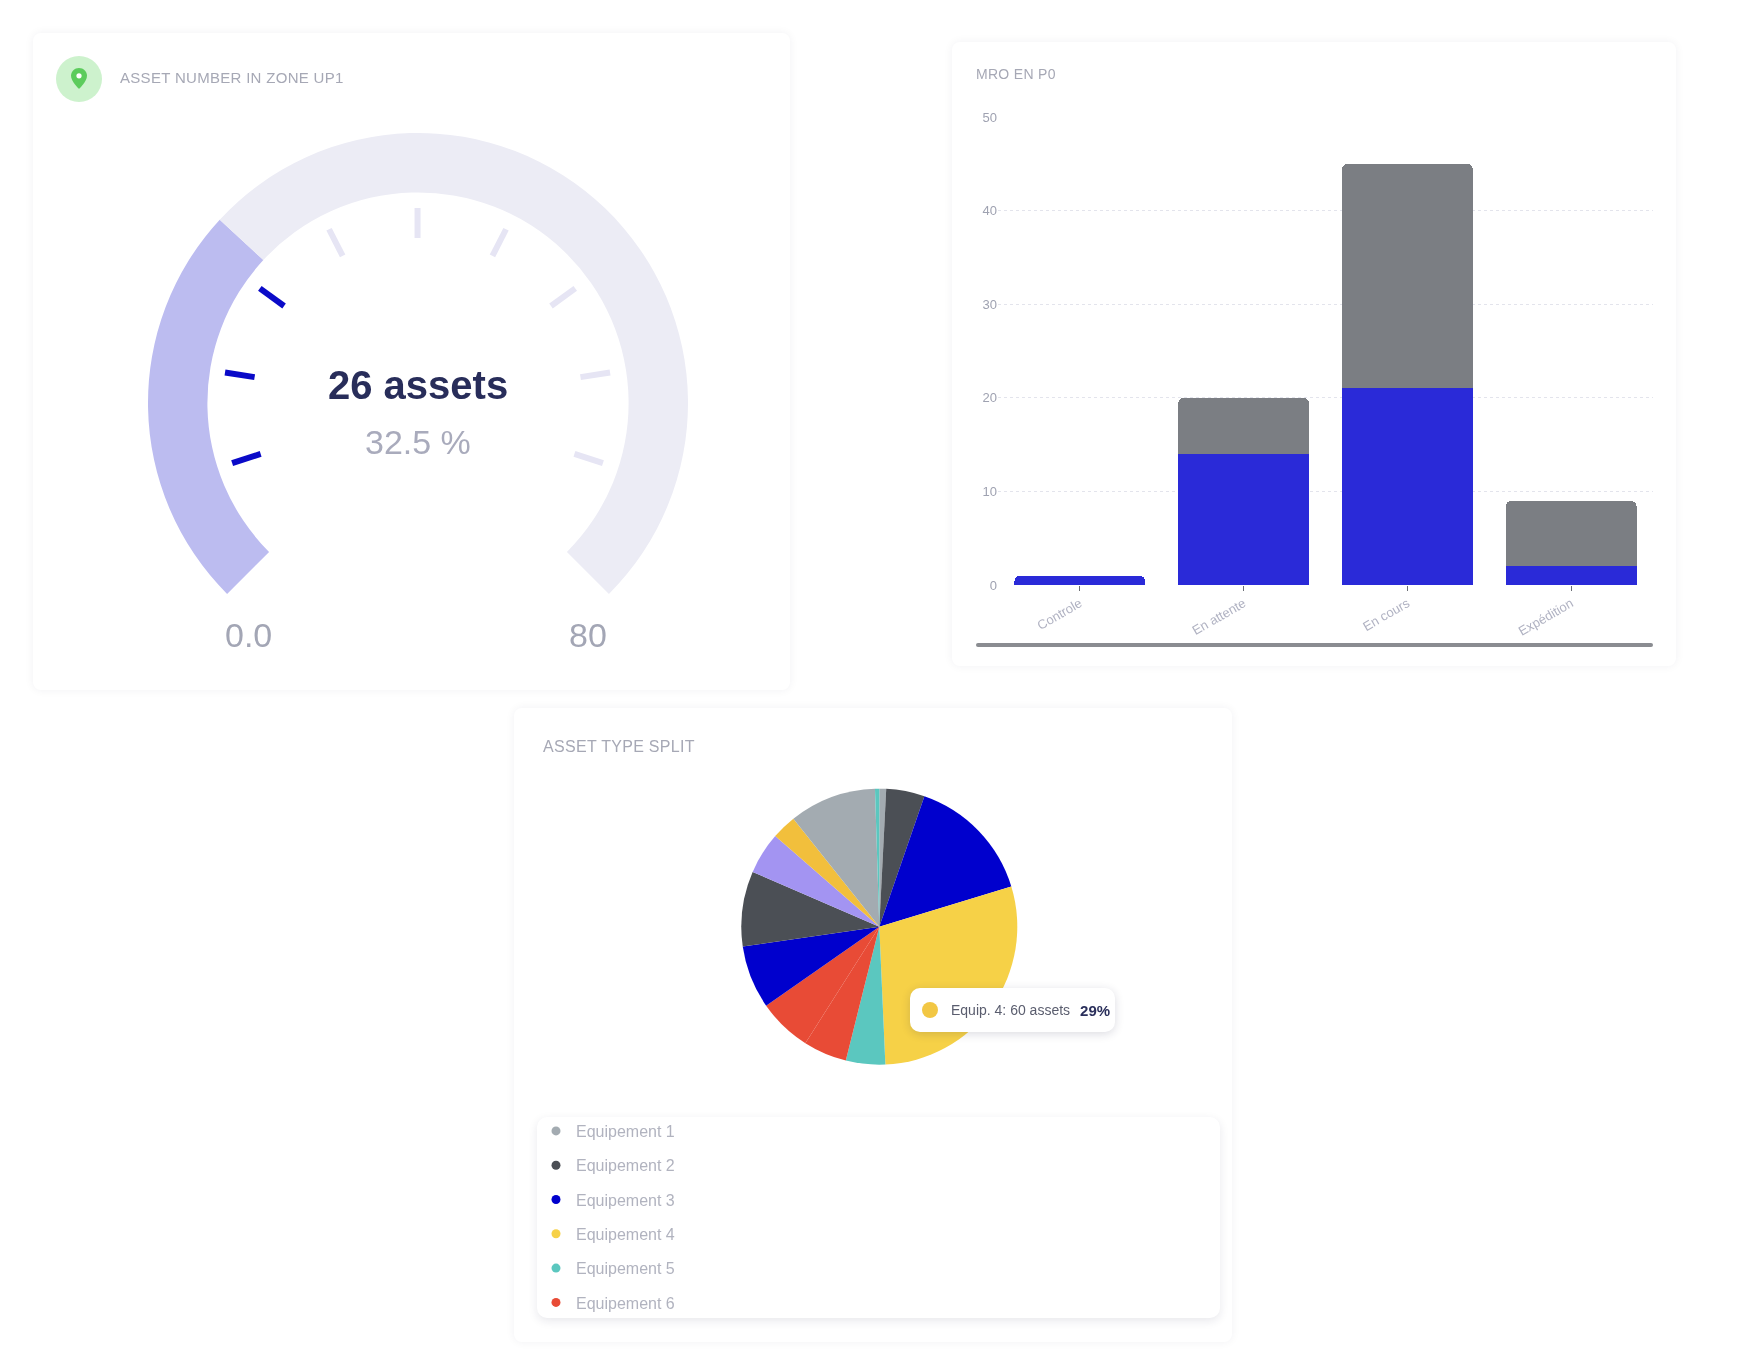  I want to click on y-tick-label: 20, so click(989, 398).